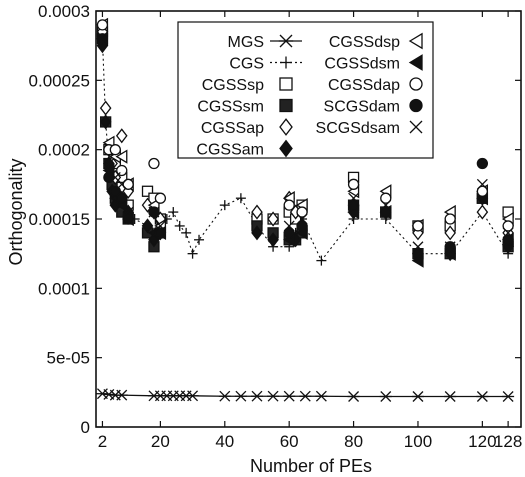 Image resolution: width=525 pixels, height=477 pixels. What do you see at coordinates (246, 42) in the screenshot?
I see `legend-label: MGS` at bounding box center [246, 42].